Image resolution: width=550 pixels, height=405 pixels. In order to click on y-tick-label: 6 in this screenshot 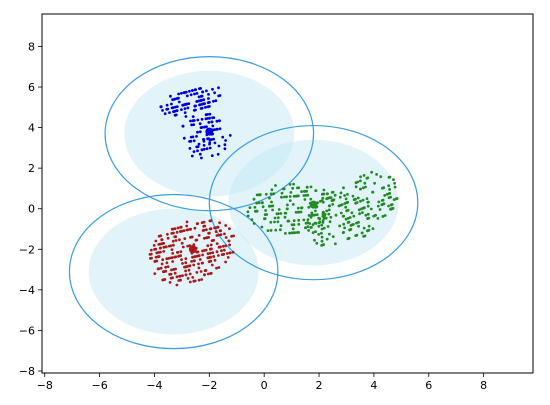, I will do `click(31, 87)`.